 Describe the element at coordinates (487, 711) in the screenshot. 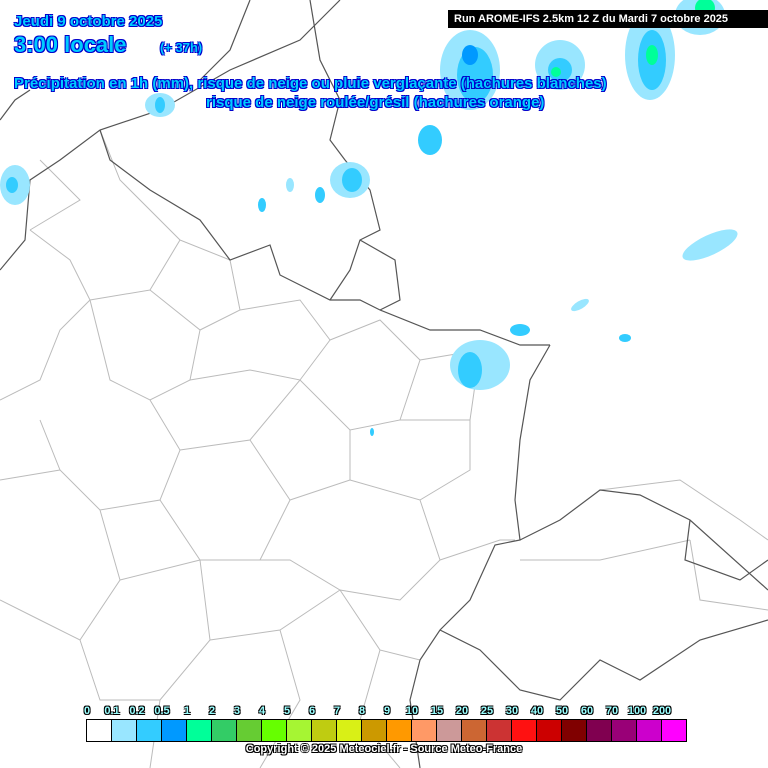

I see `legend-label: 25` at that location.